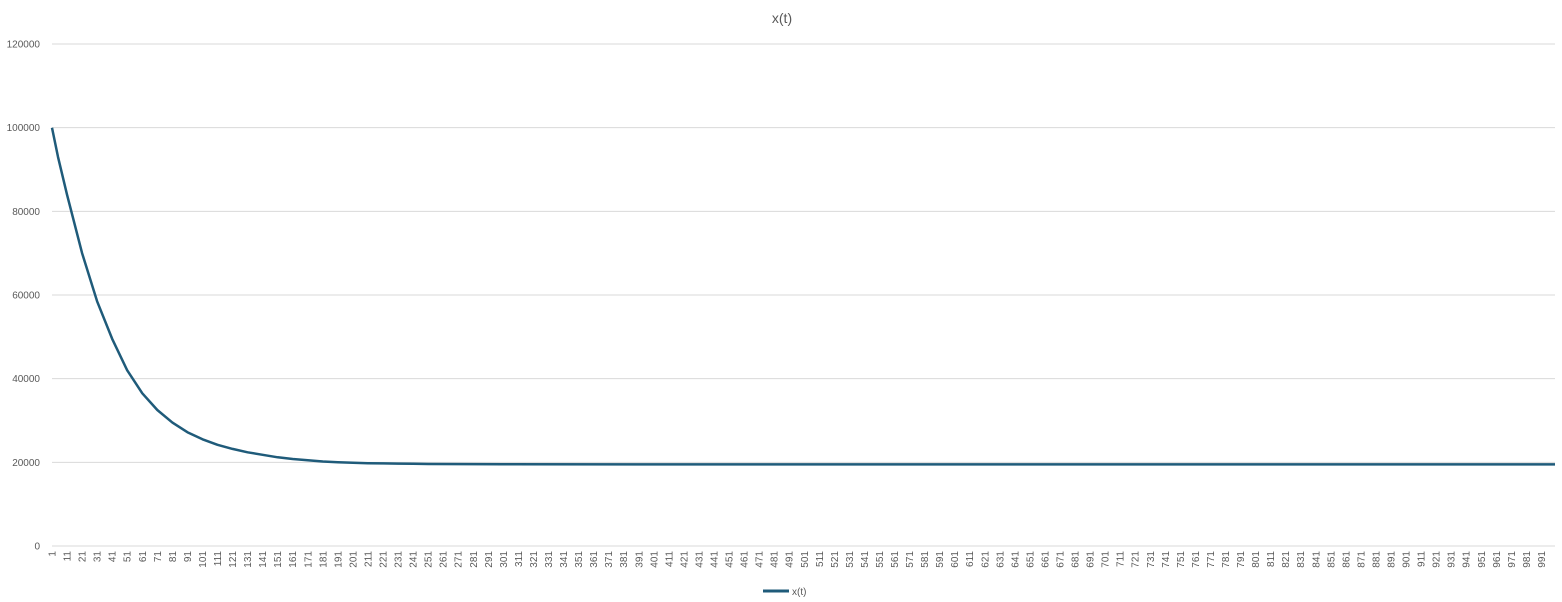 The height and width of the screenshot is (602, 1562). What do you see at coordinates (1166, 559) in the screenshot?
I see `x-tick-label: 741` at bounding box center [1166, 559].